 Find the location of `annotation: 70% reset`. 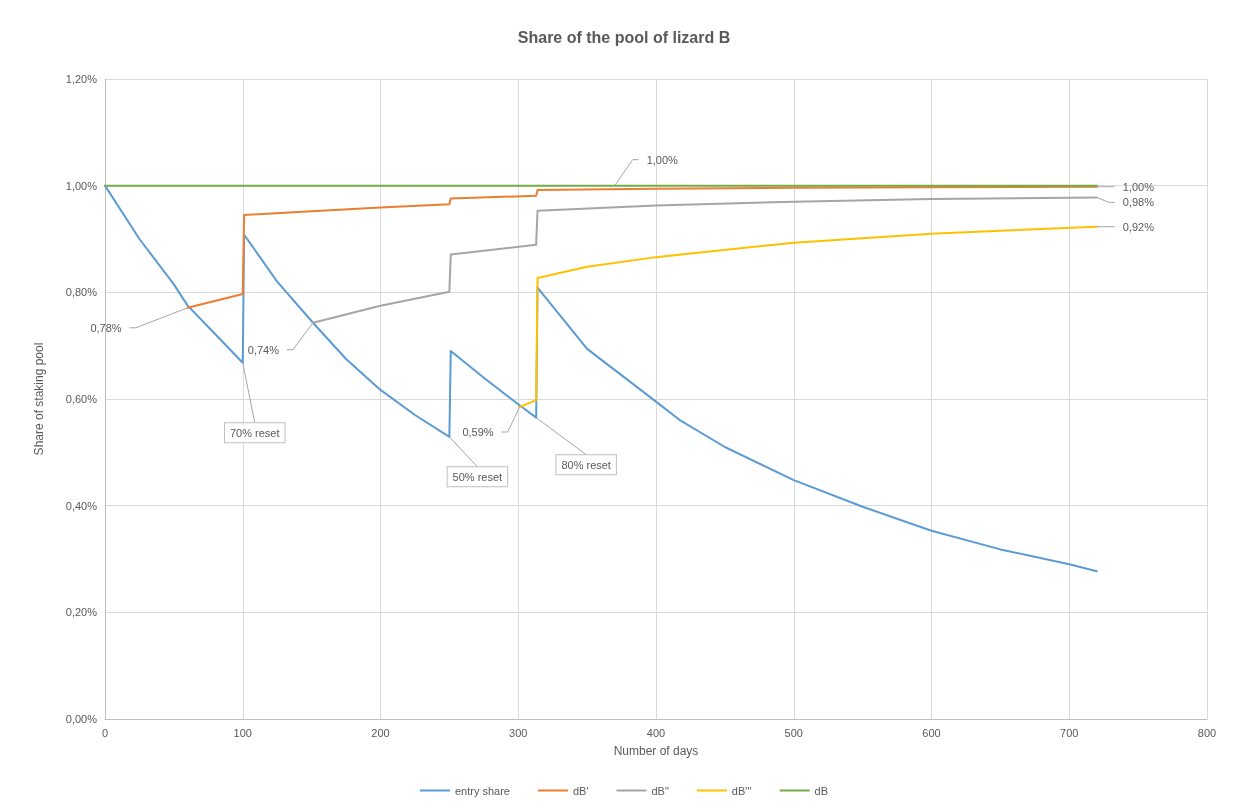

annotation: 70% reset is located at coordinates (254, 432).